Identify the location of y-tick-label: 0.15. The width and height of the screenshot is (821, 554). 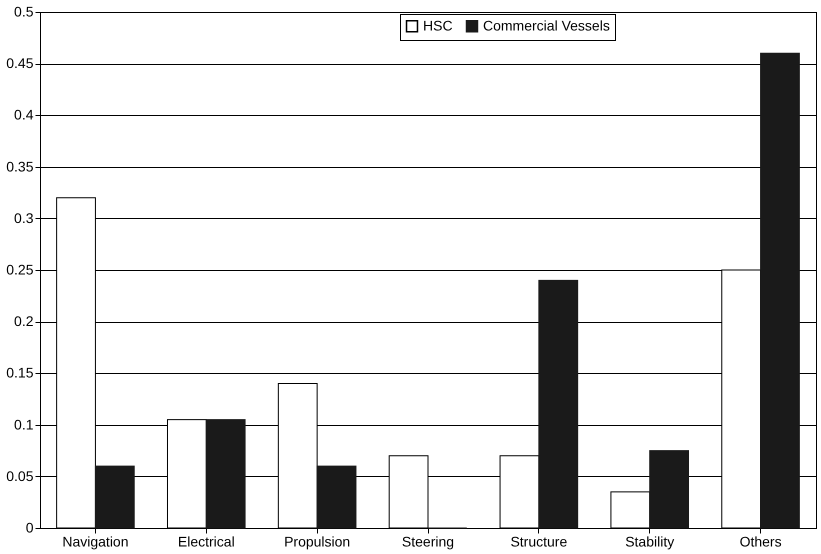
(20, 372).